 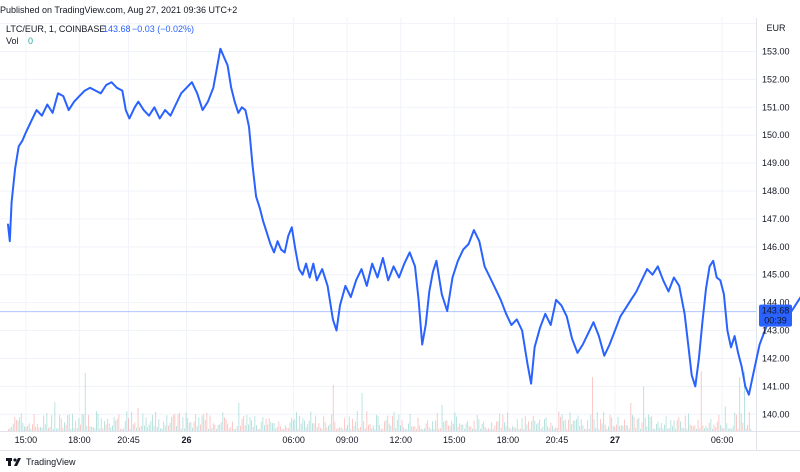 I want to click on x-tick-label: 09:00, so click(x=347, y=440).